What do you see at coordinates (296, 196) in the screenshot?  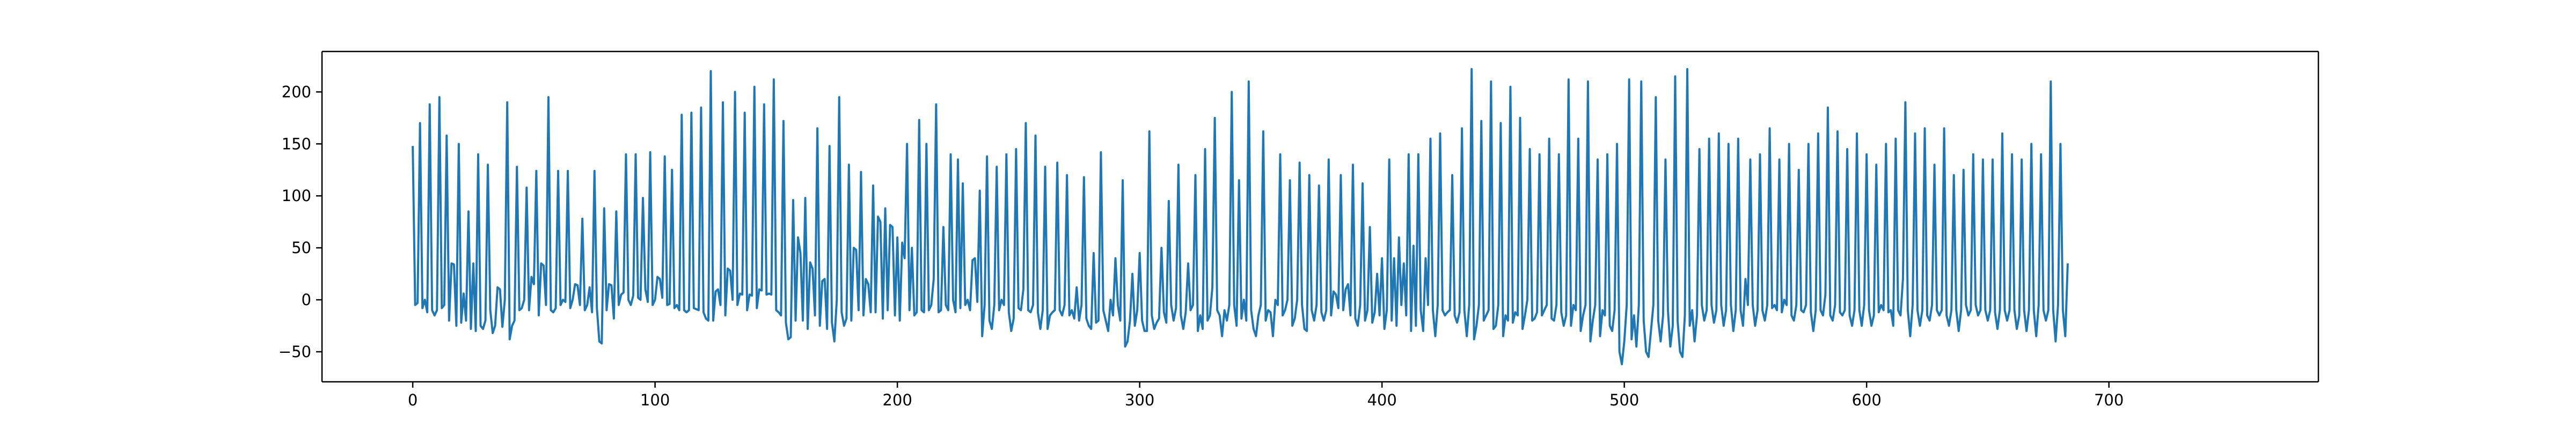 I see `y-tick-label: 100` at bounding box center [296, 196].